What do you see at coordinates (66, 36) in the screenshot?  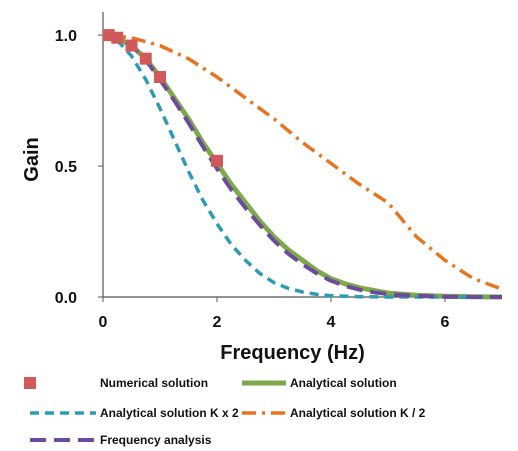 I see `y-tick-label: 1.0` at bounding box center [66, 36].